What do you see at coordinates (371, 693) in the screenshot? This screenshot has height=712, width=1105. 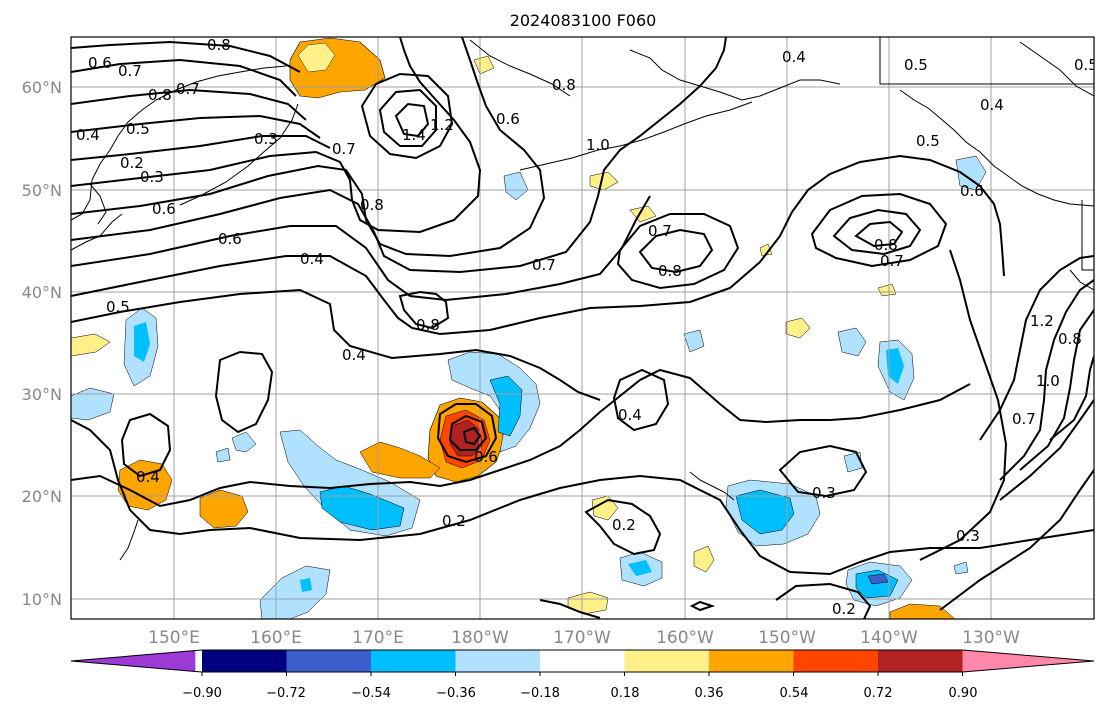 I see `colorbar-tick-label: −0.54` at bounding box center [371, 693].